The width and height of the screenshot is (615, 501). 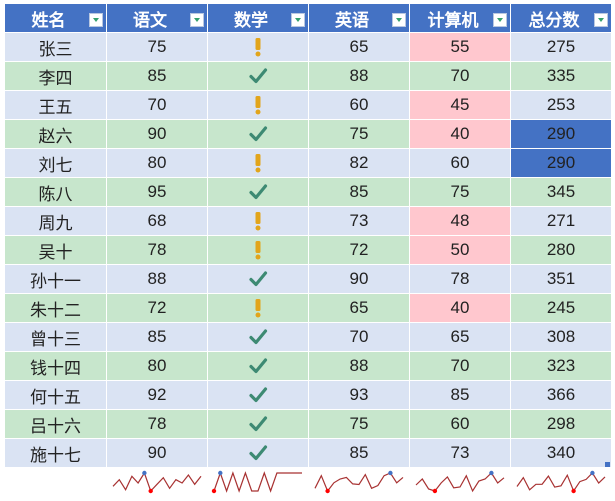 What do you see at coordinates (460, 192) in the screenshot?
I see `cell-computer: 75` at bounding box center [460, 192].